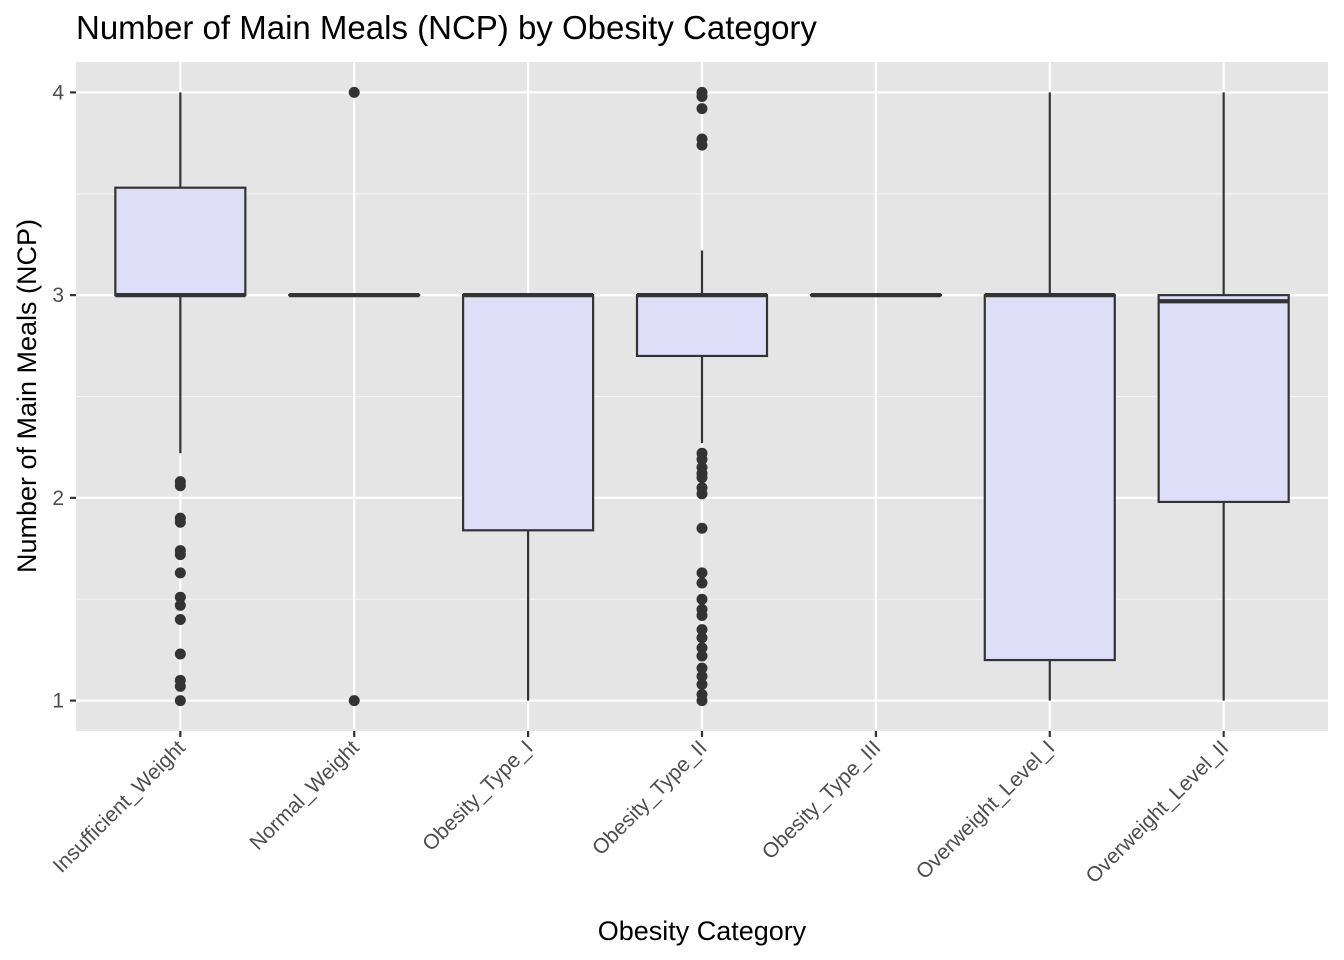 This screenshot has height=960, width=1344. What do you see at coordinates (477, 795) in the screenshot?
I see `x-tick-label: Obesity_Type_I` at bounding box center [477, 795].